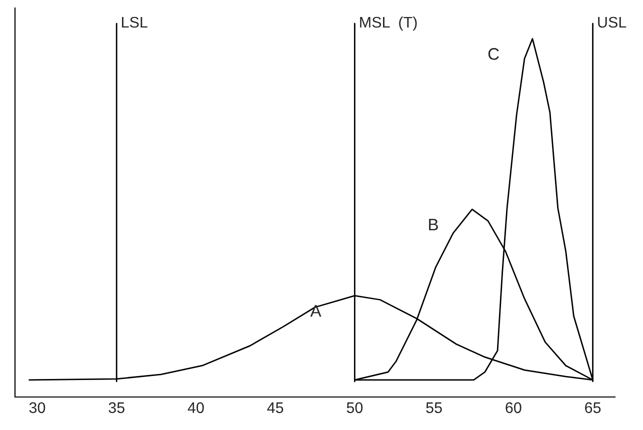  I want to click on series-label: C, so click(493, 54).